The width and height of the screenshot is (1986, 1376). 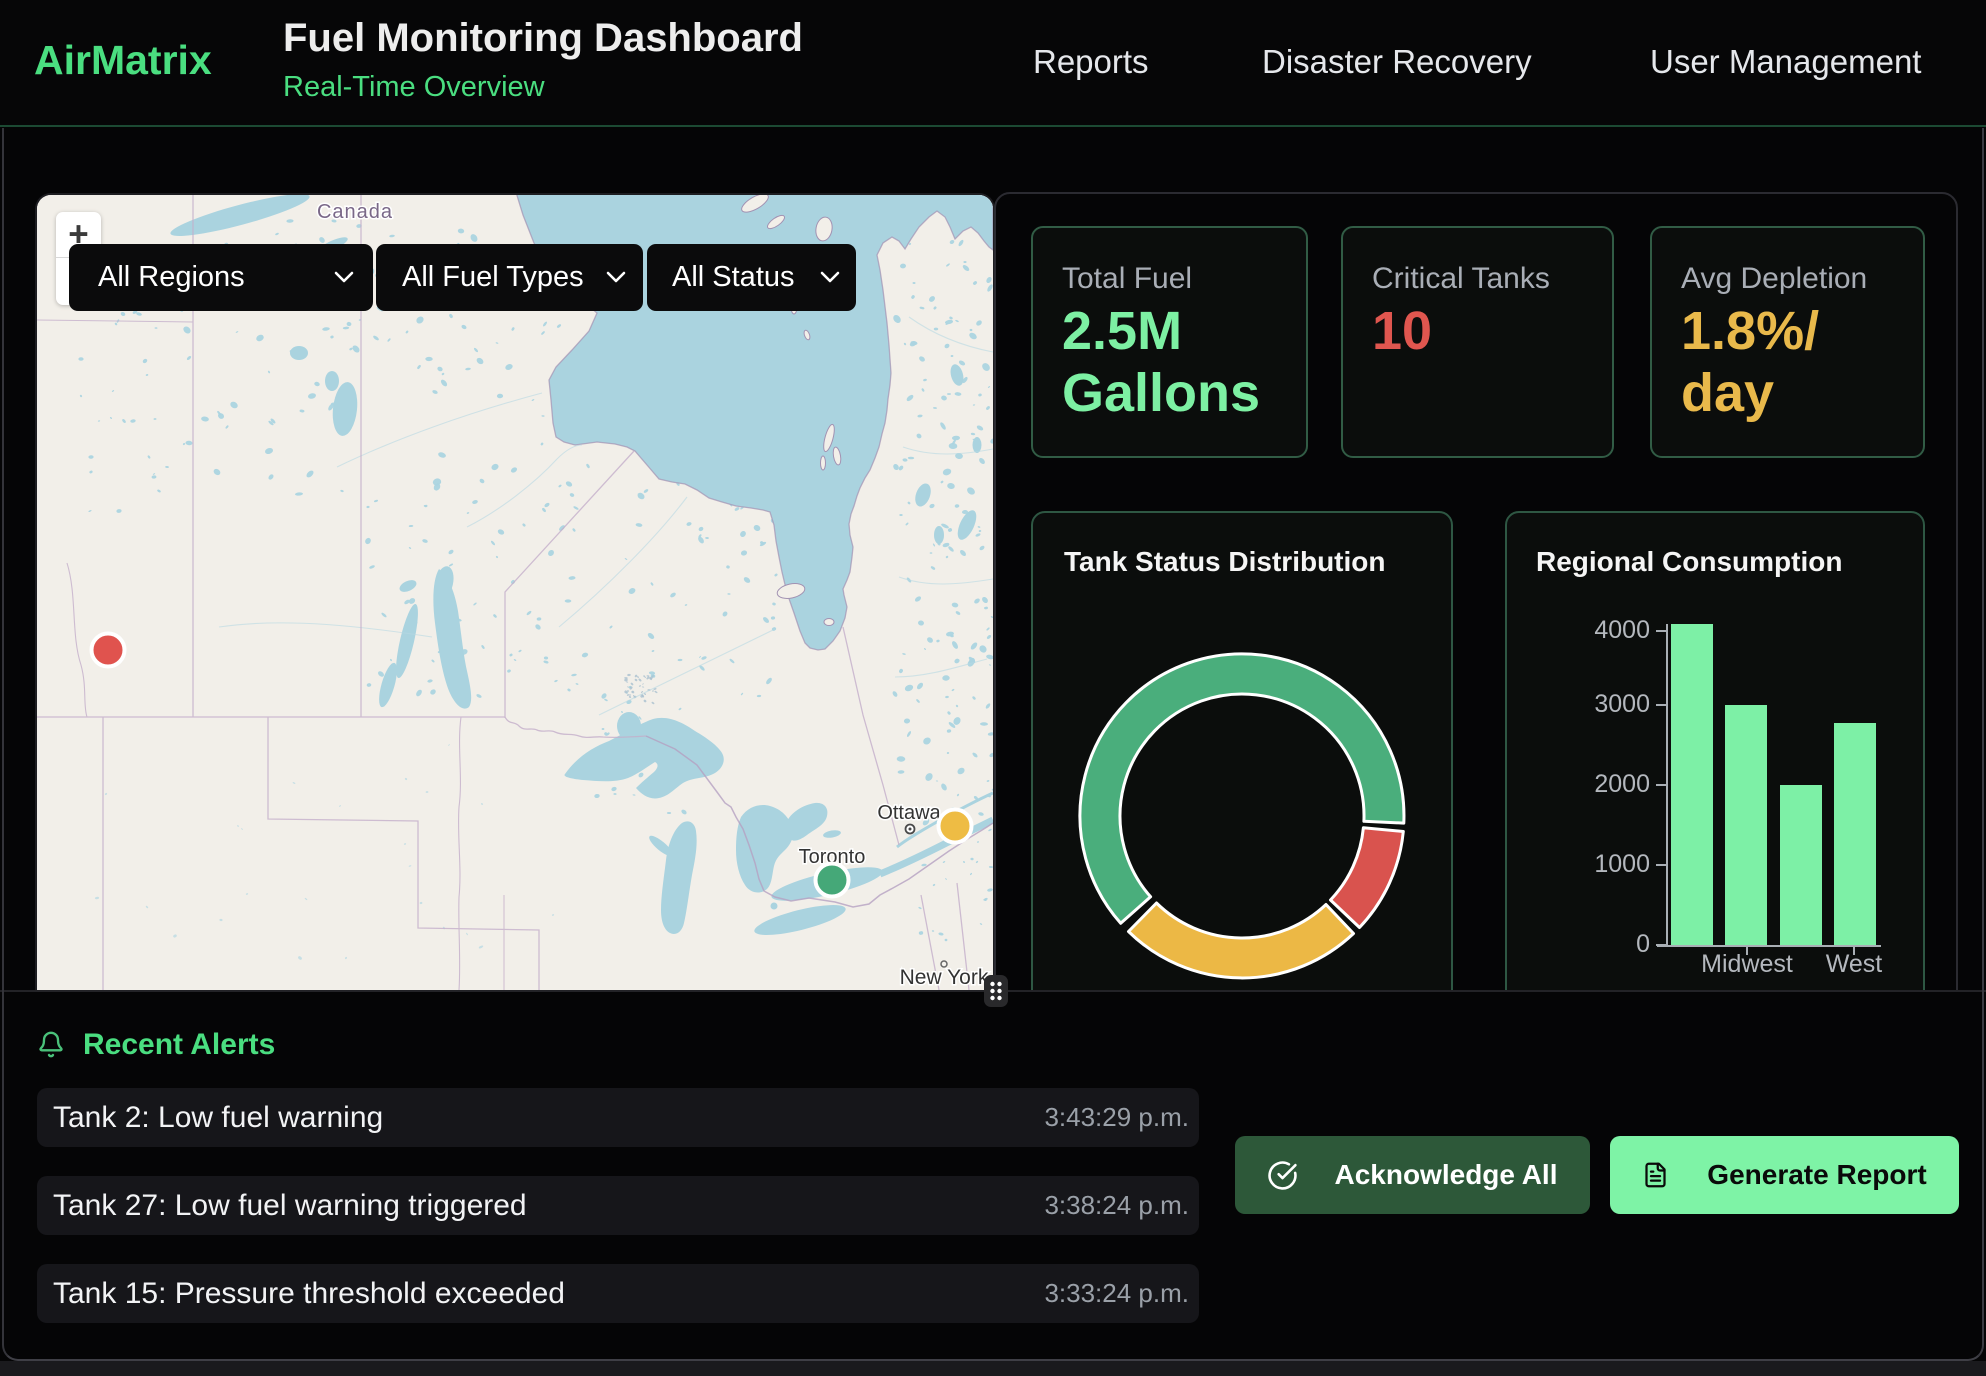 What do you see at coordinates (832, 857) in the screenshot?
I see `svg-text: Toronto` at bounding box center [832, 857].